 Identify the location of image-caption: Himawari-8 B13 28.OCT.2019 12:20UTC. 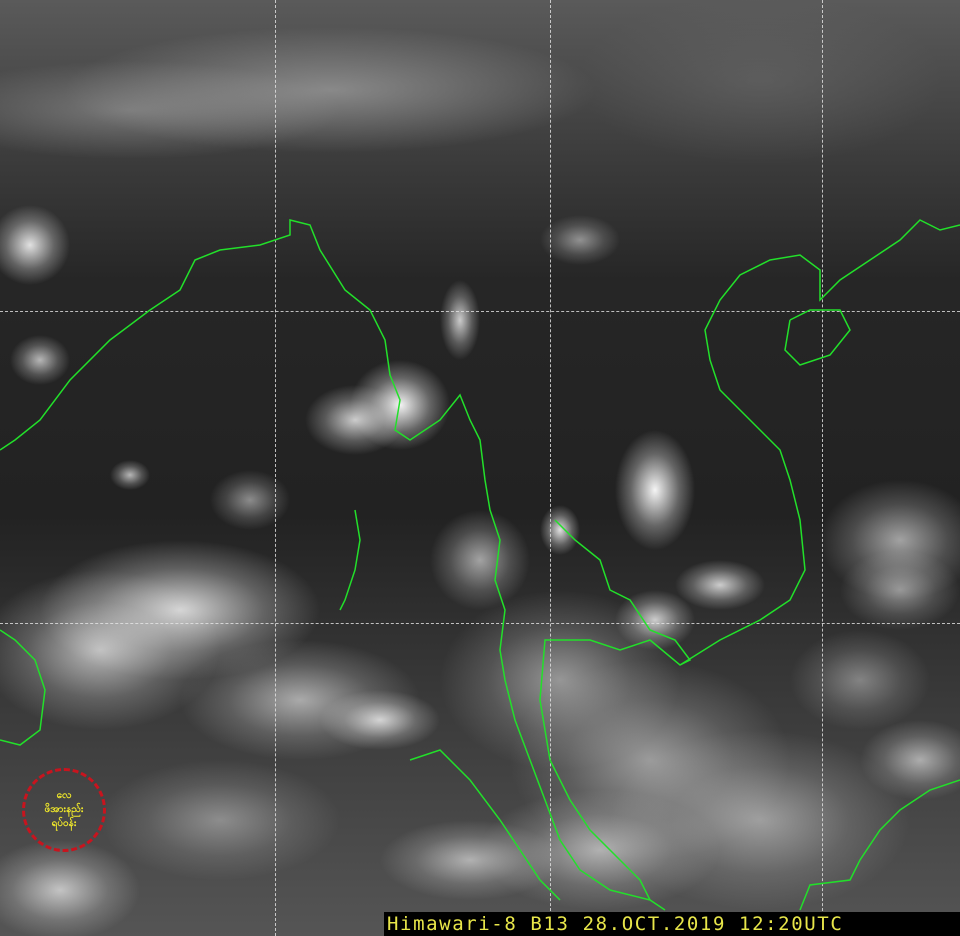
(672, 924).